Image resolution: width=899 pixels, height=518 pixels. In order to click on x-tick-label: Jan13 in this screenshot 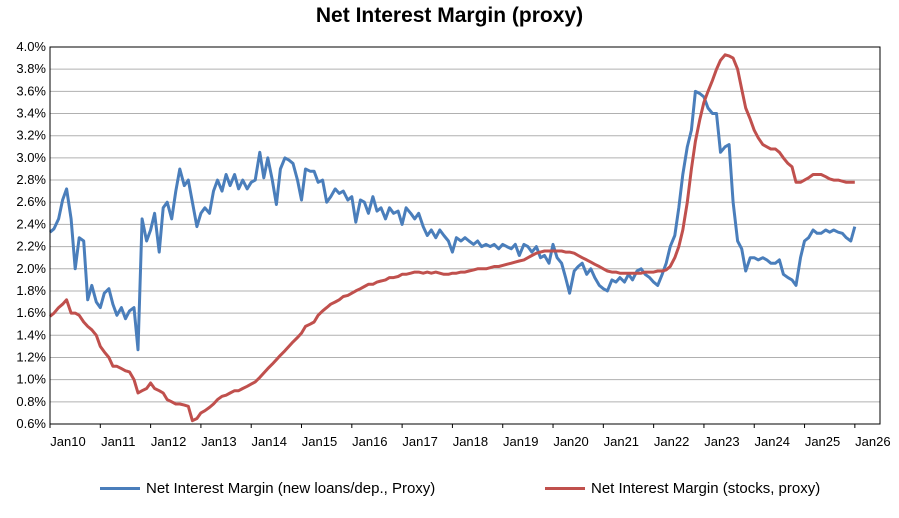, I will do `click(218, 441)`.